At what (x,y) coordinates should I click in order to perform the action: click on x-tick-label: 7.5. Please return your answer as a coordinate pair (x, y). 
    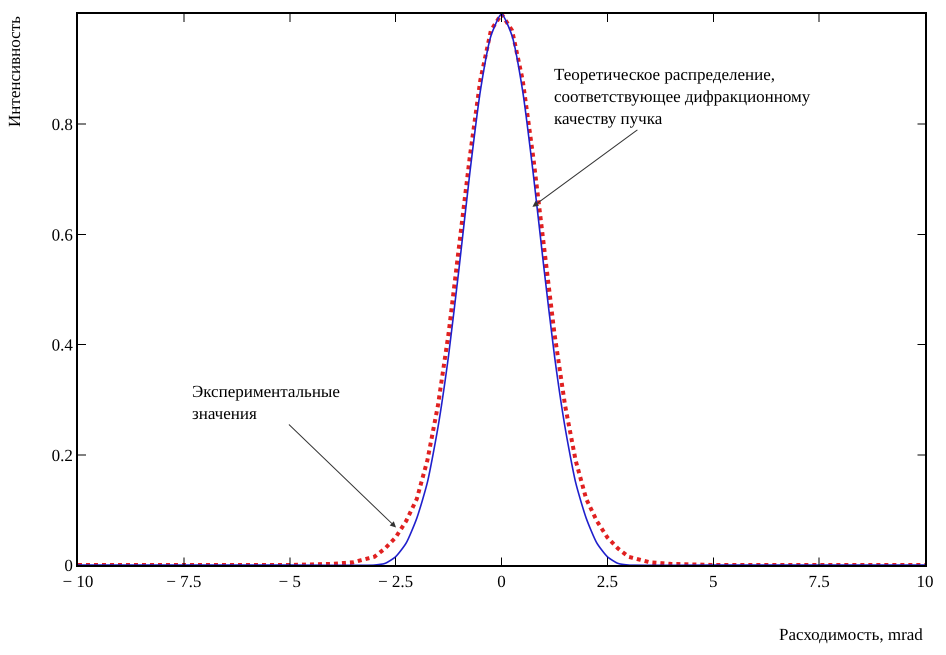
    Looking at the image, I should click on (819, 582).